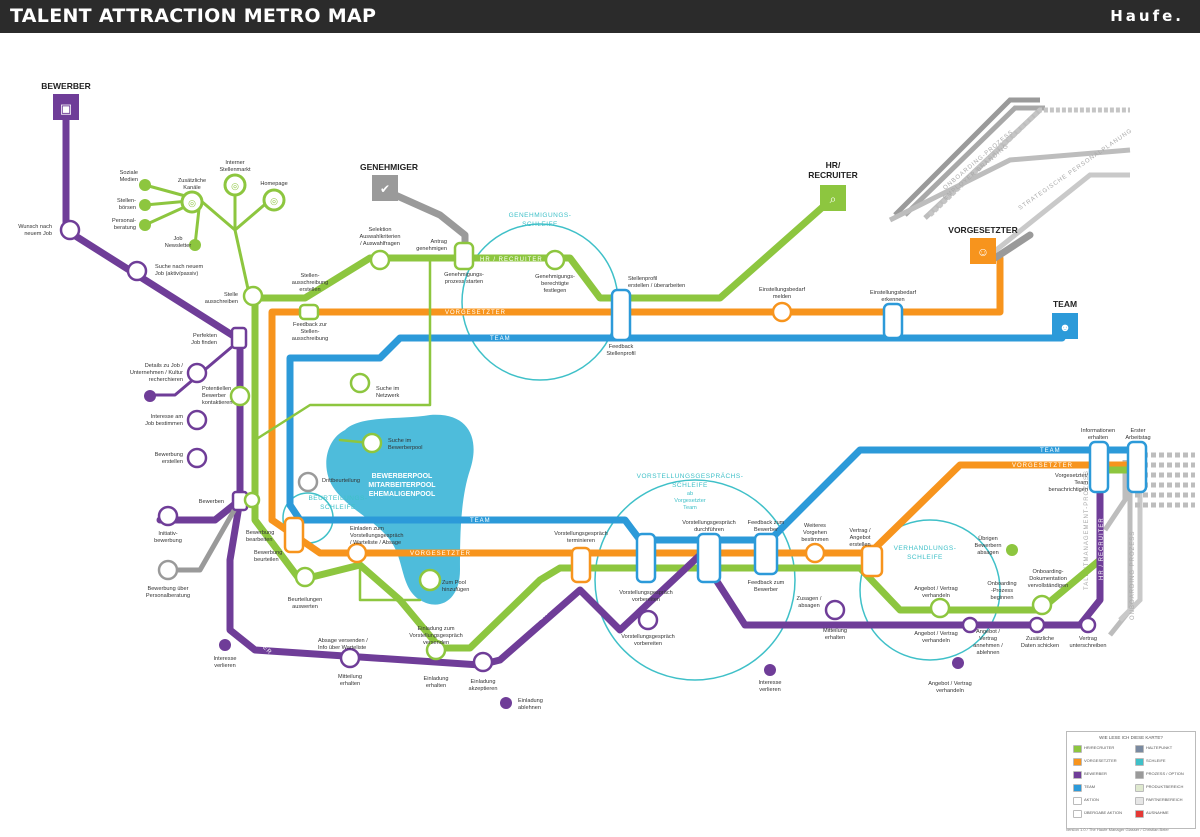  Describe the element at coordinates (379, 237) in the screenshot. I see `label-selektion-2: Auswahlkriterien` at that location.